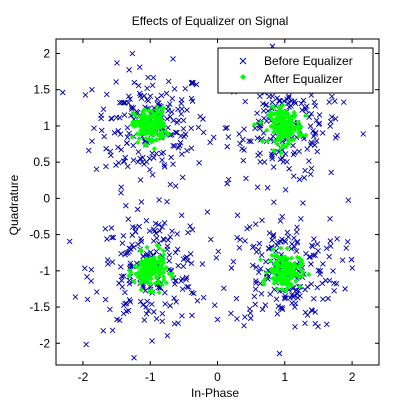  Describe the element at coordinates (150, 377) in the screenshot. I see `x-tick-label: -1` at that location.